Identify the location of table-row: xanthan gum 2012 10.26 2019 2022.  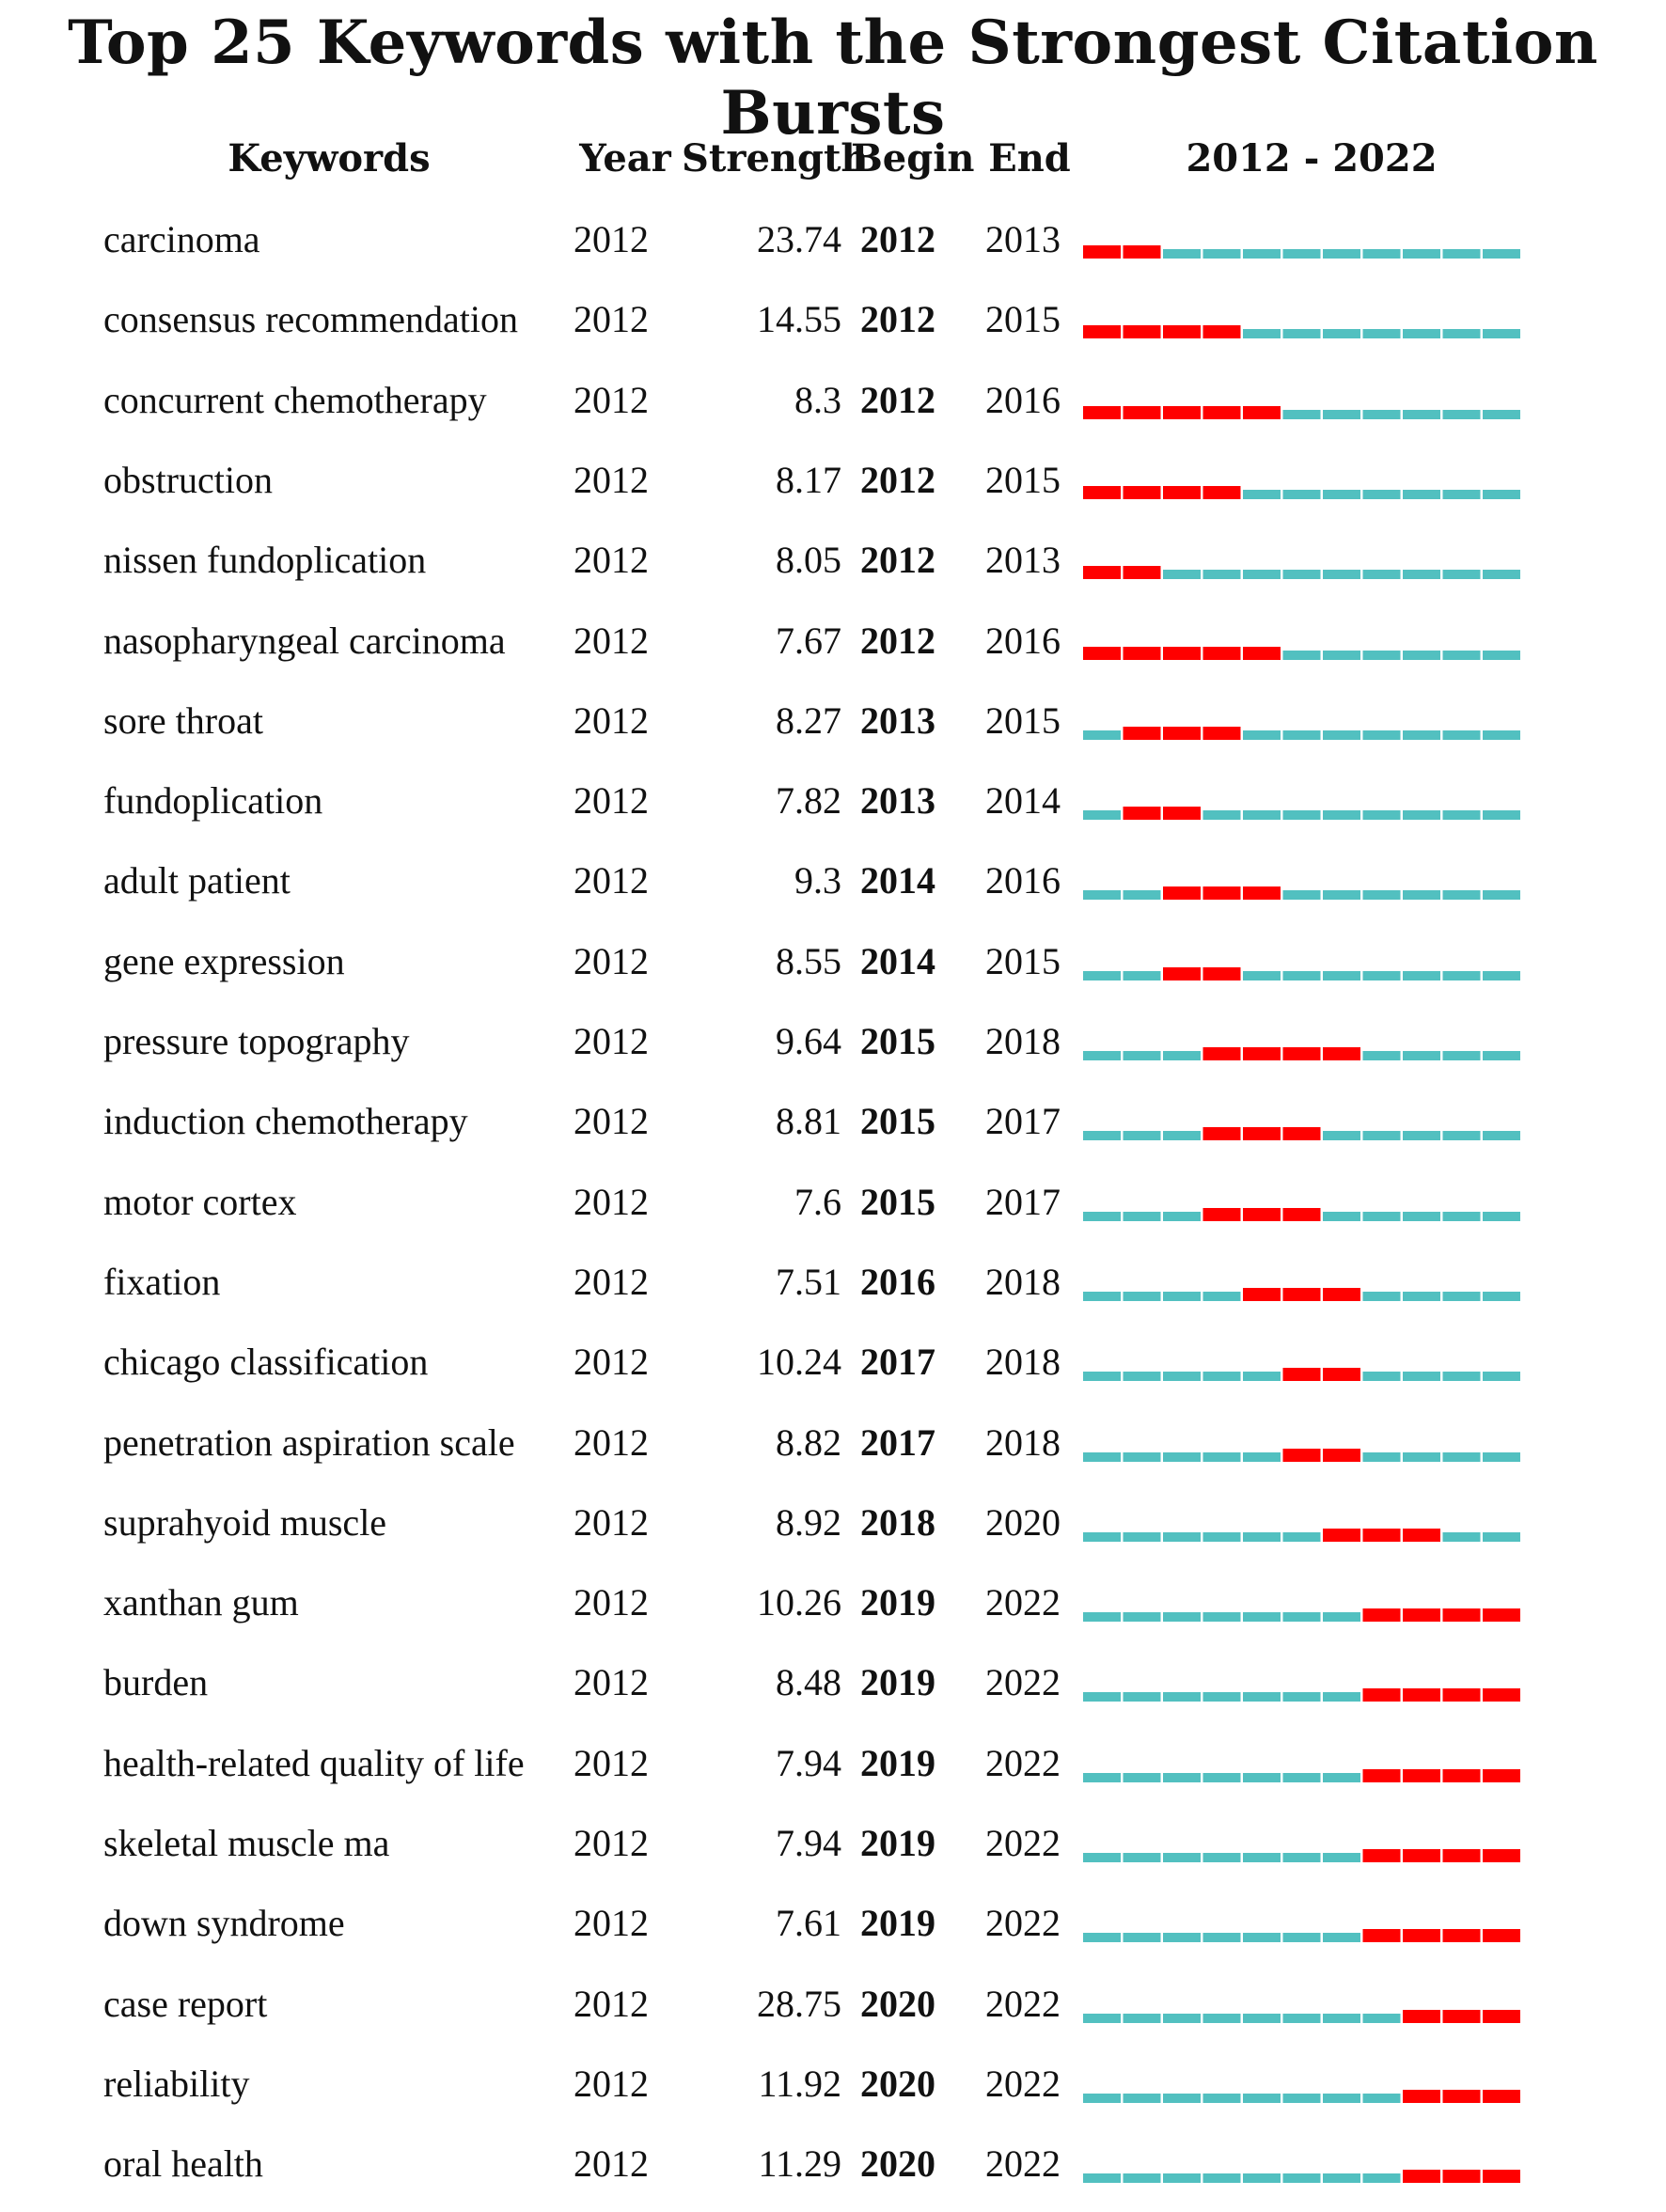
(833, 1602).